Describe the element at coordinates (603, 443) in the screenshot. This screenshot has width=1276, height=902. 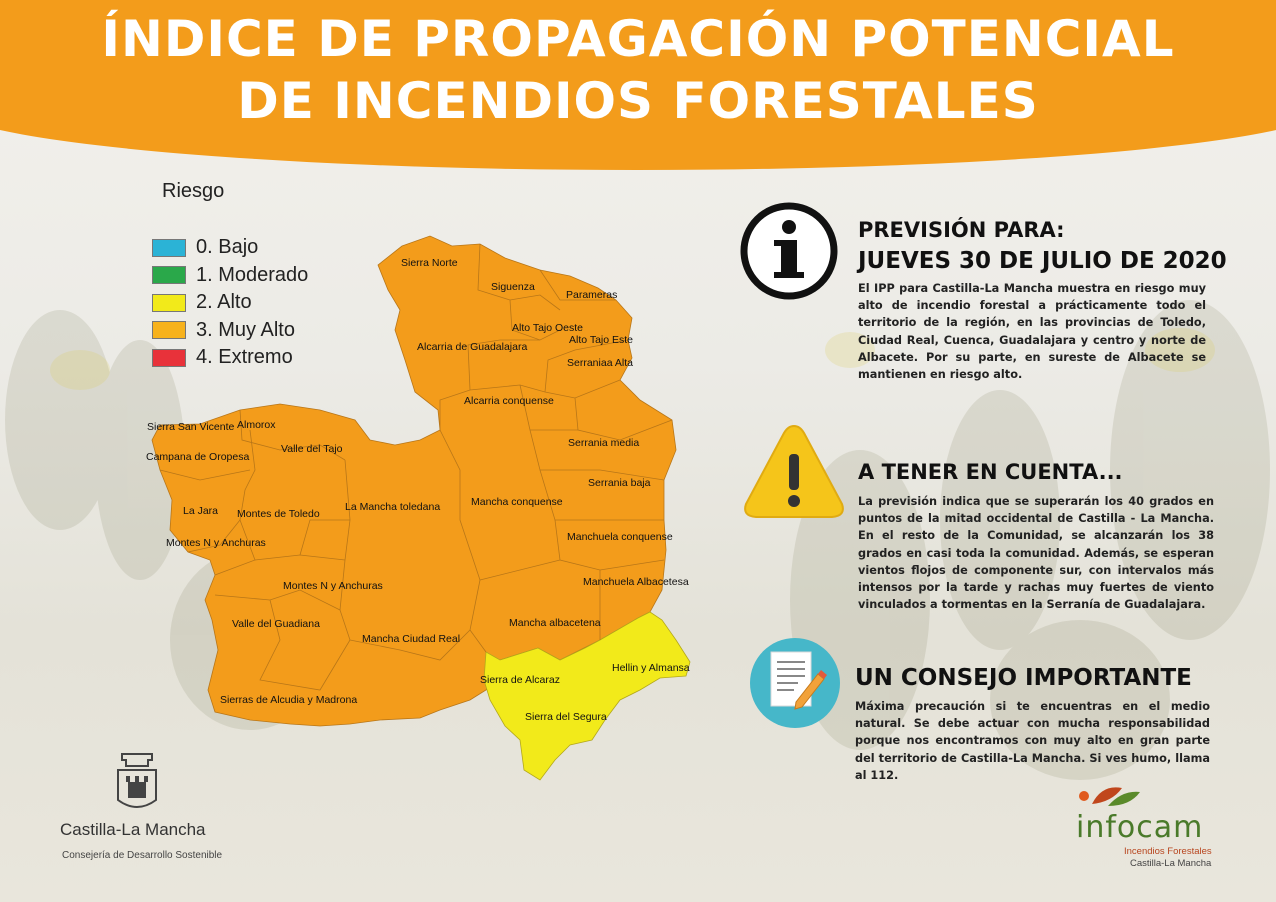
I see `zone-label: Serrania media` at that location.